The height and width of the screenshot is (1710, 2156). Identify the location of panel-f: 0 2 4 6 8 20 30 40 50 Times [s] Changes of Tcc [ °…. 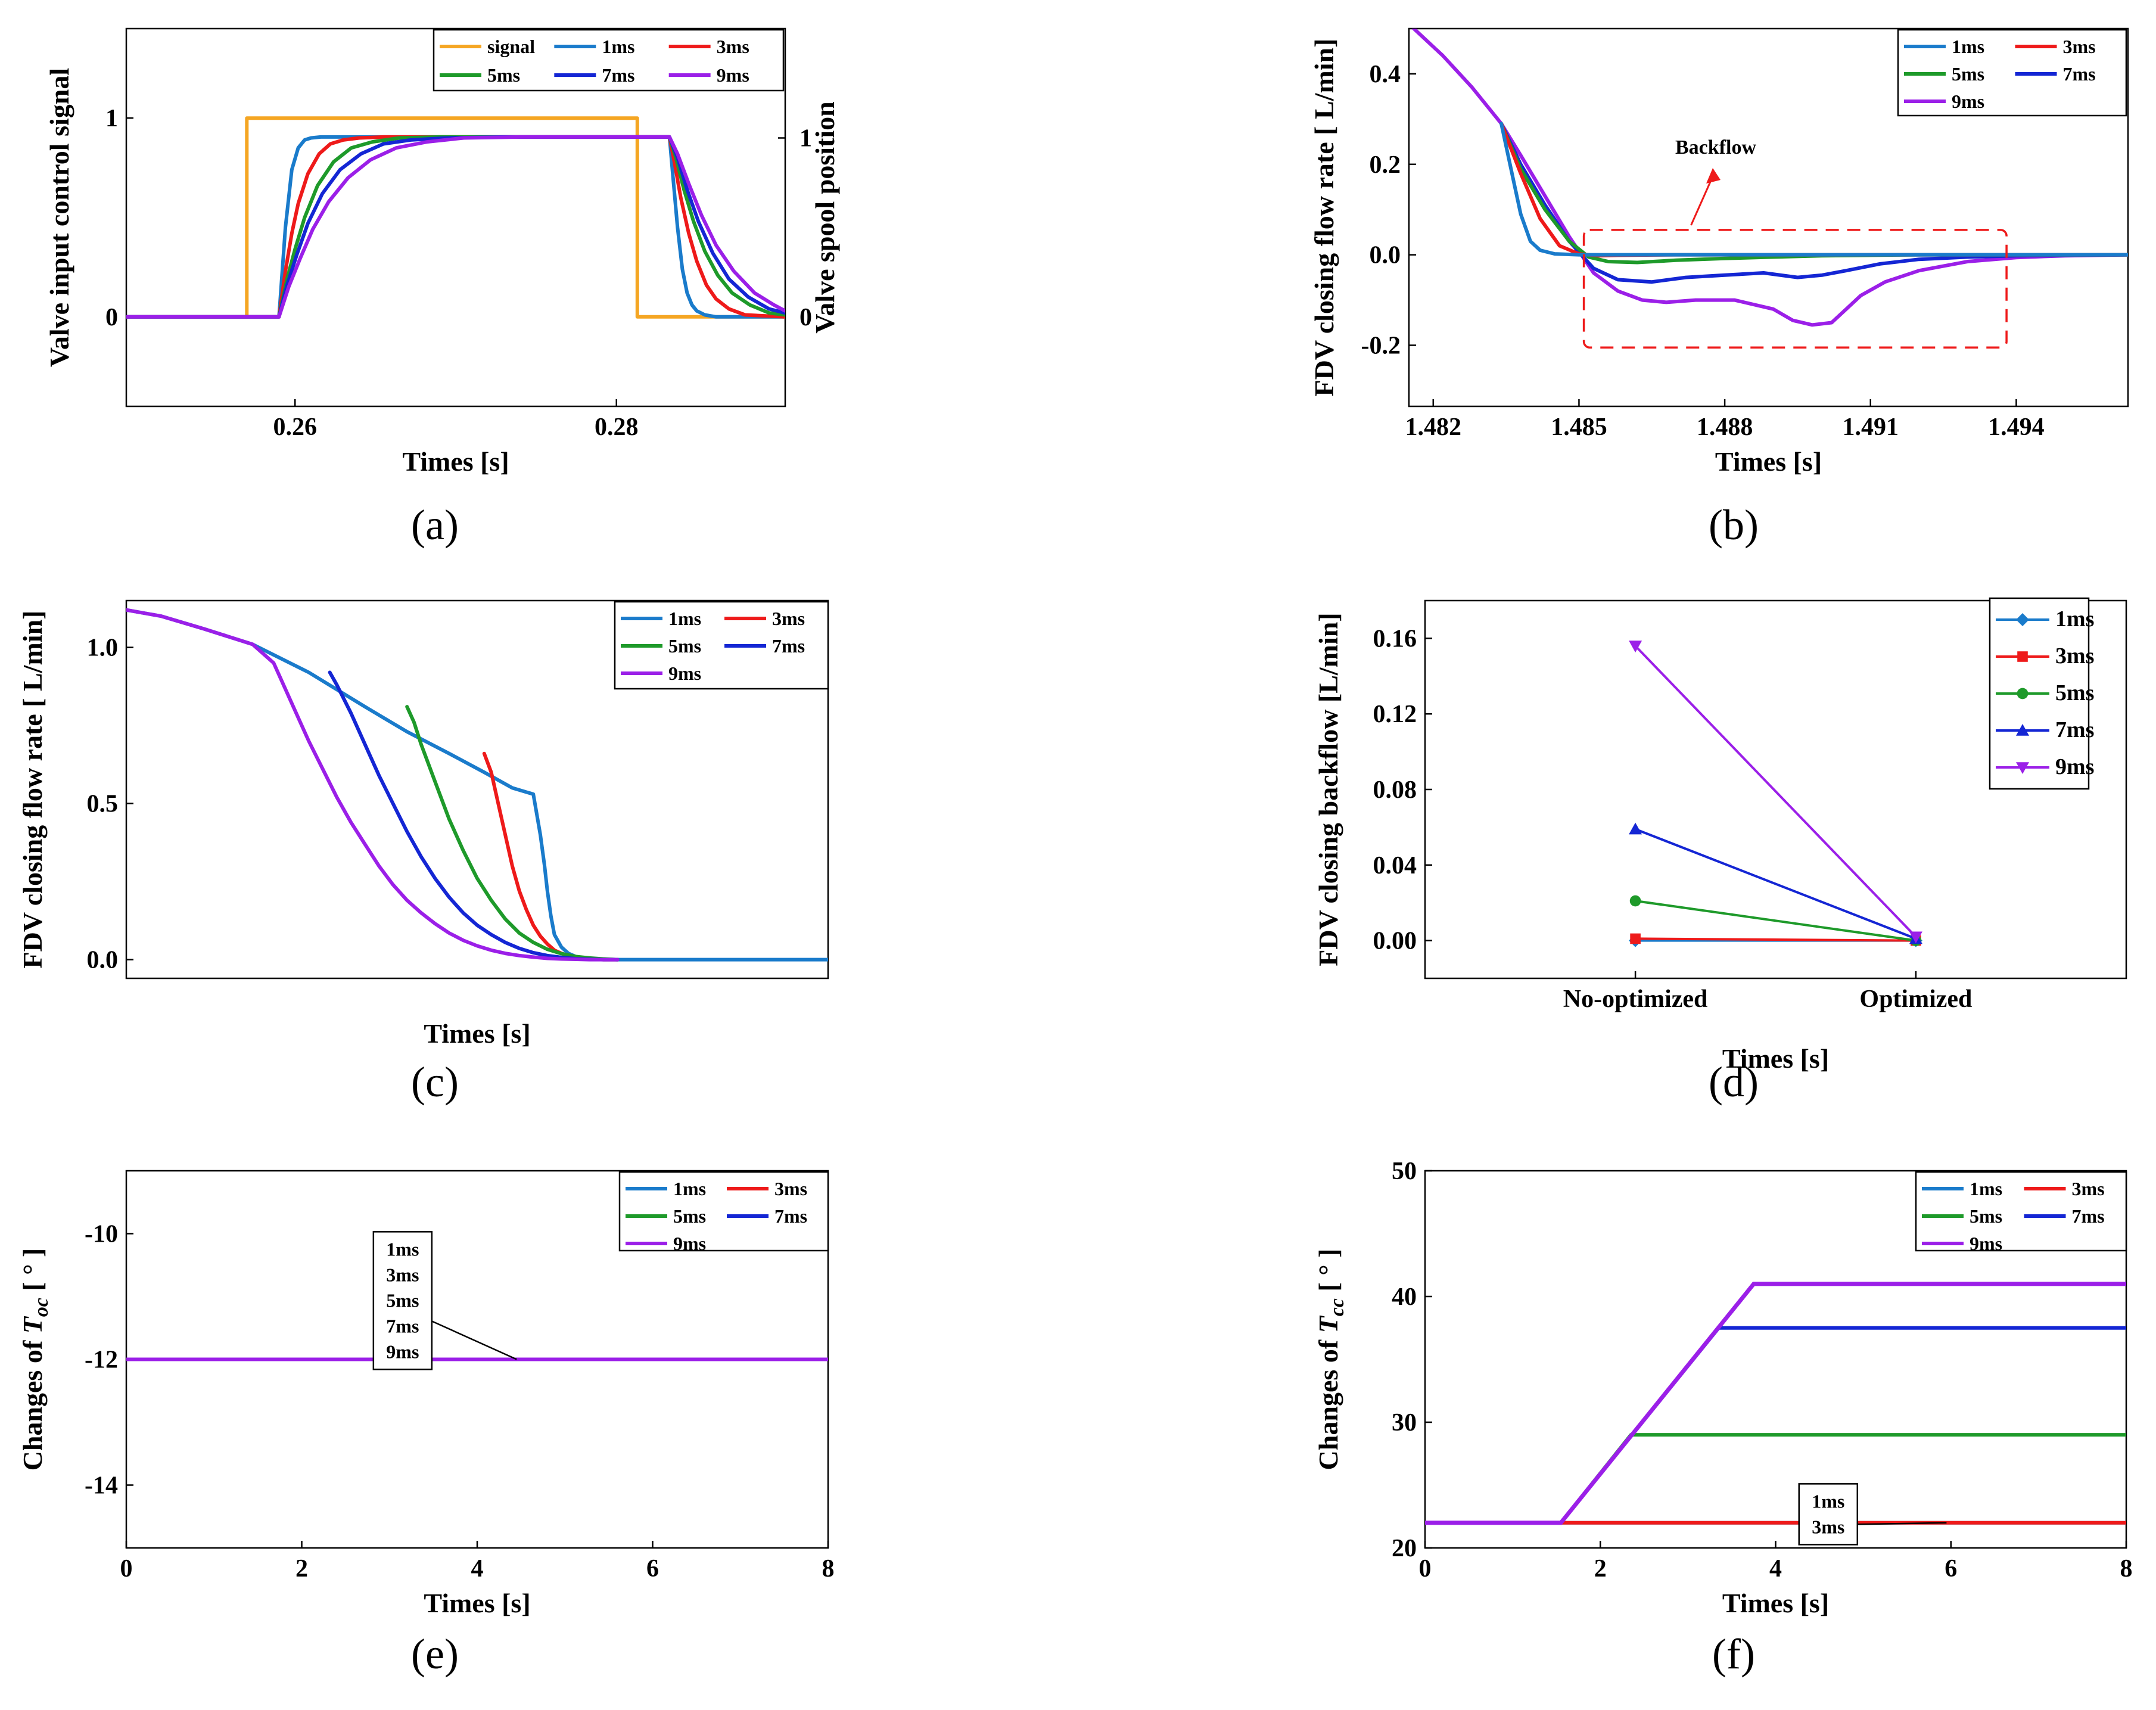
(1723, 1418).